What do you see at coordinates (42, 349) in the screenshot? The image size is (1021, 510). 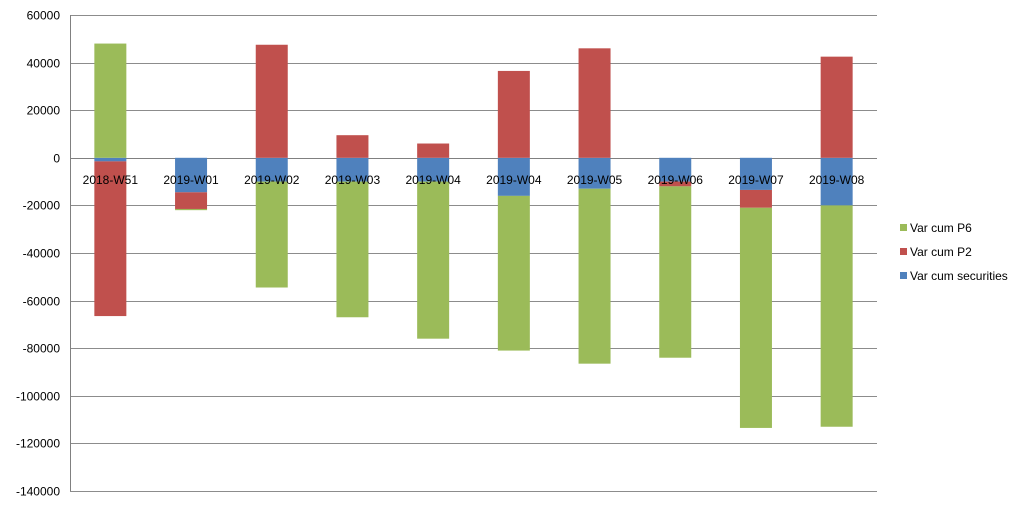 I see `y-tick-label: -80000` at bounding box center [42, 349].